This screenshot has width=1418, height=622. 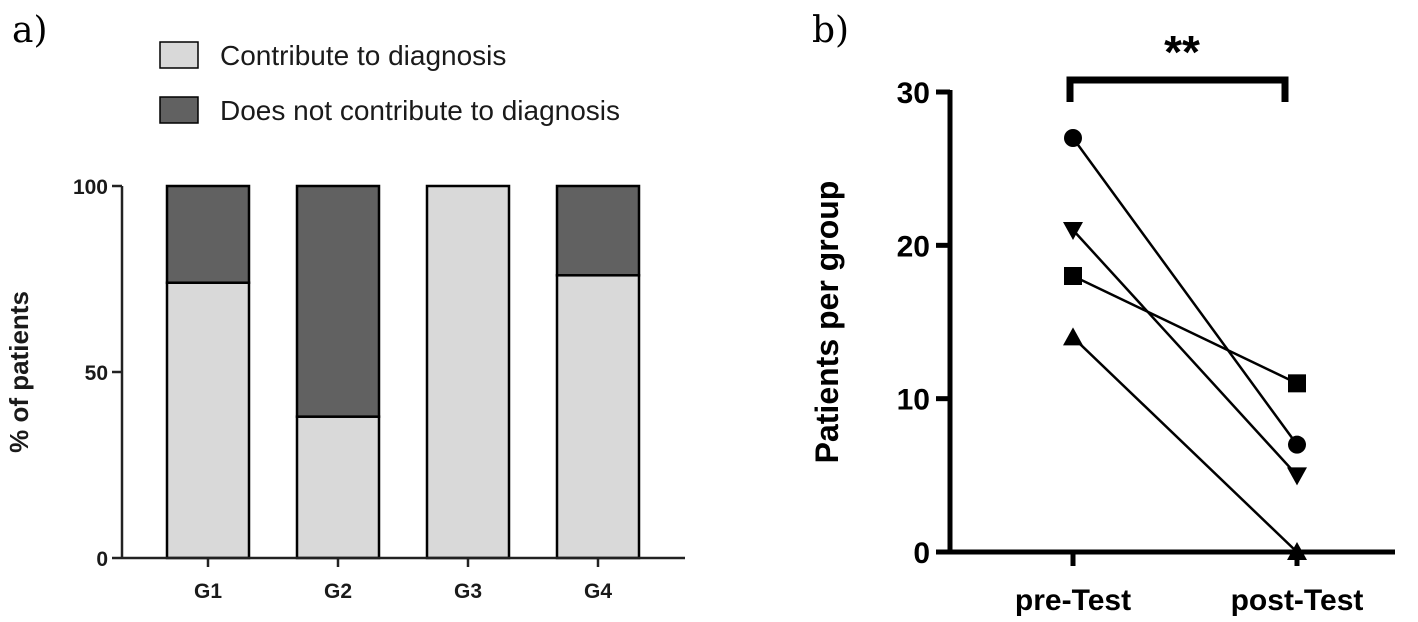 I want to click on point-triangle-up-post-Test, so click(x=1297, y=551).